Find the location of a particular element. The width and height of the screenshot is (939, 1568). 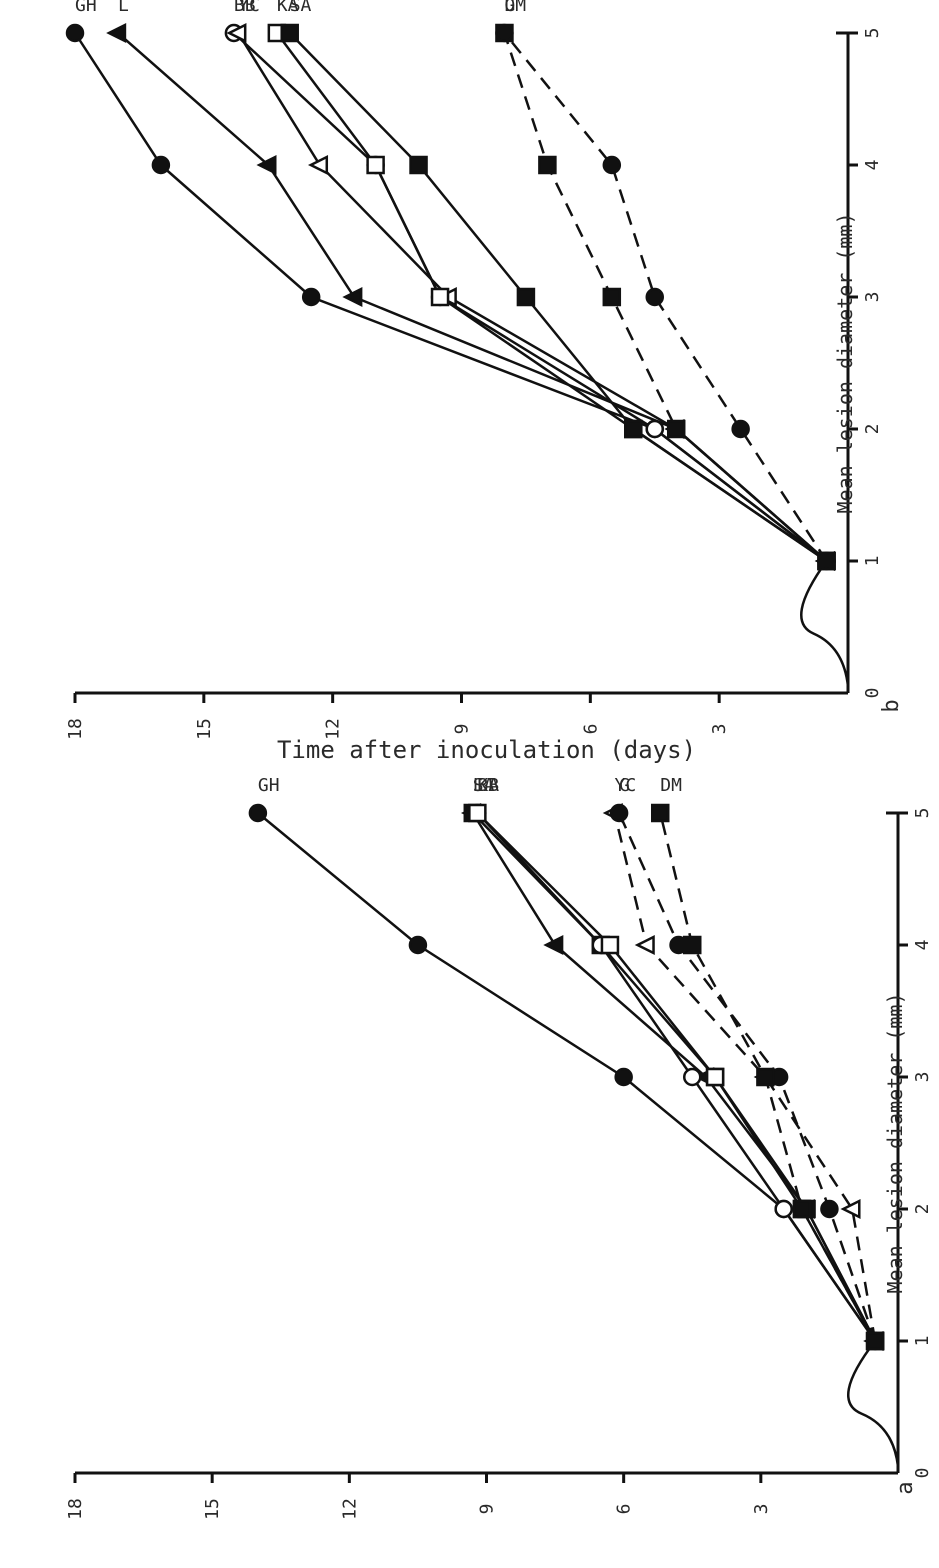

x-axis-title: Time after inoculation (days) is located at coordinates (486, 750).